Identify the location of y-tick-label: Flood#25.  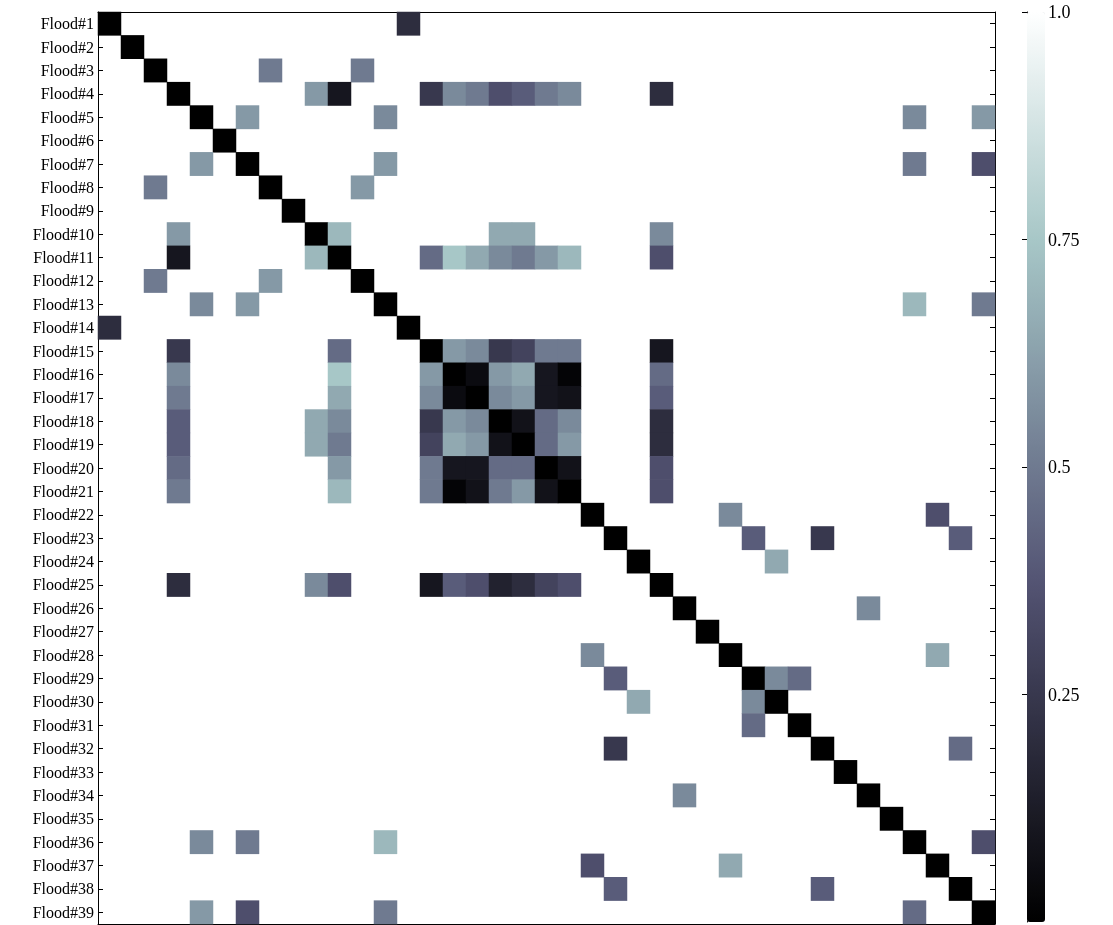
(63, 585).